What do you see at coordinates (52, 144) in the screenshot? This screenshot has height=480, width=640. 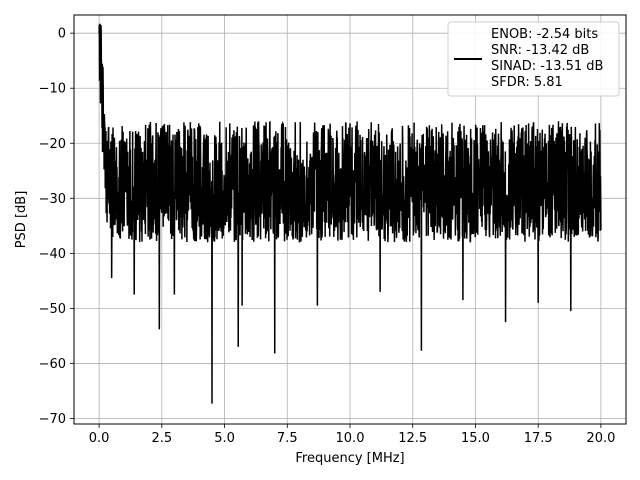 I see `y-tick-label: −20` at bounding box center [52, 144].